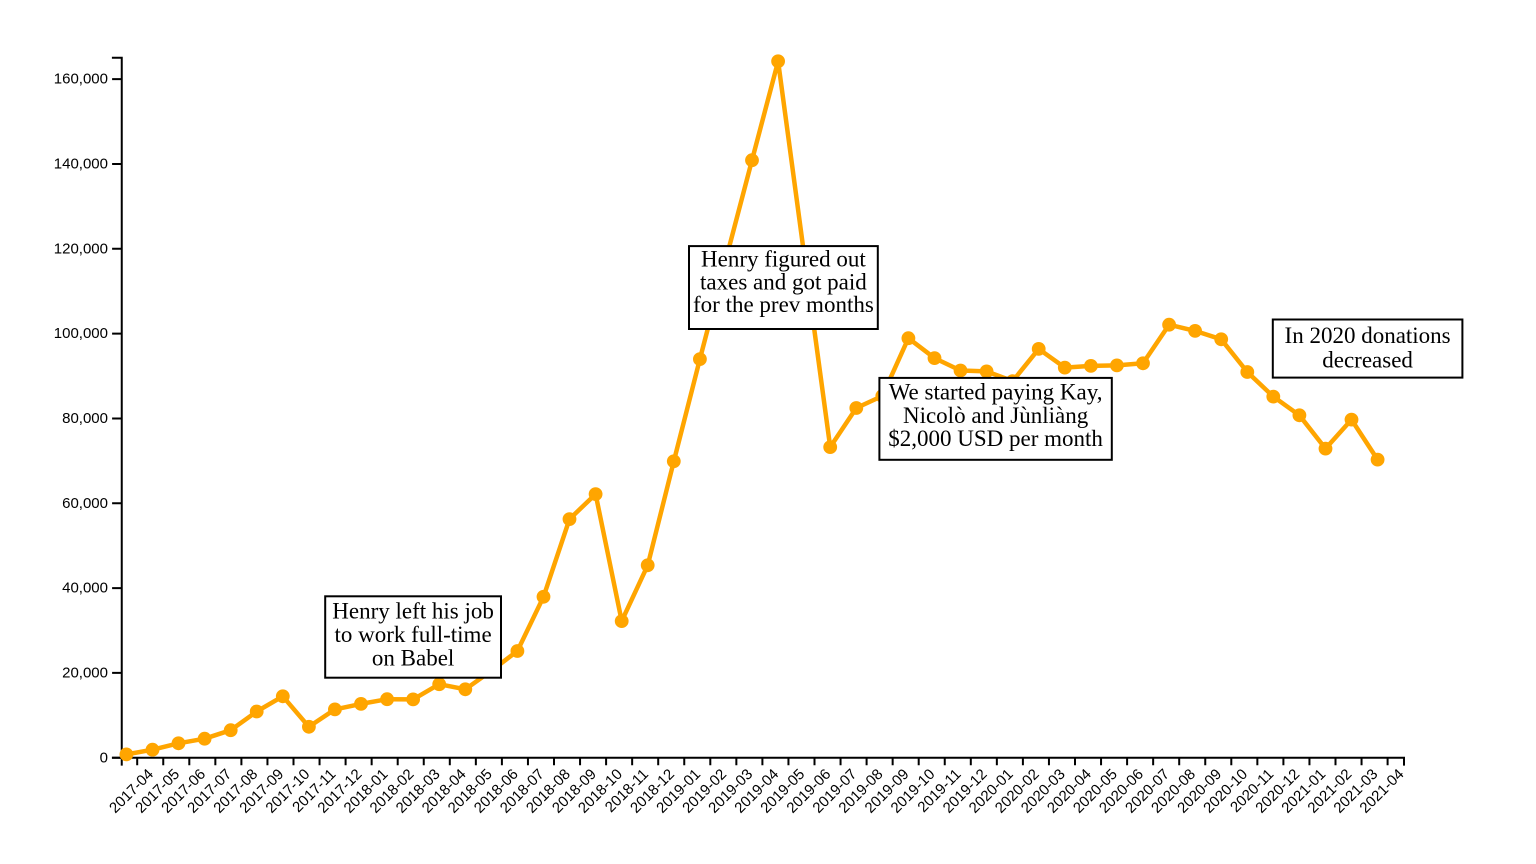 This screenshot has height=864, width=1536. Describe the element at coordinates (413, 634) in the screenshot. I see `svg-text: to work full-time` at that location.